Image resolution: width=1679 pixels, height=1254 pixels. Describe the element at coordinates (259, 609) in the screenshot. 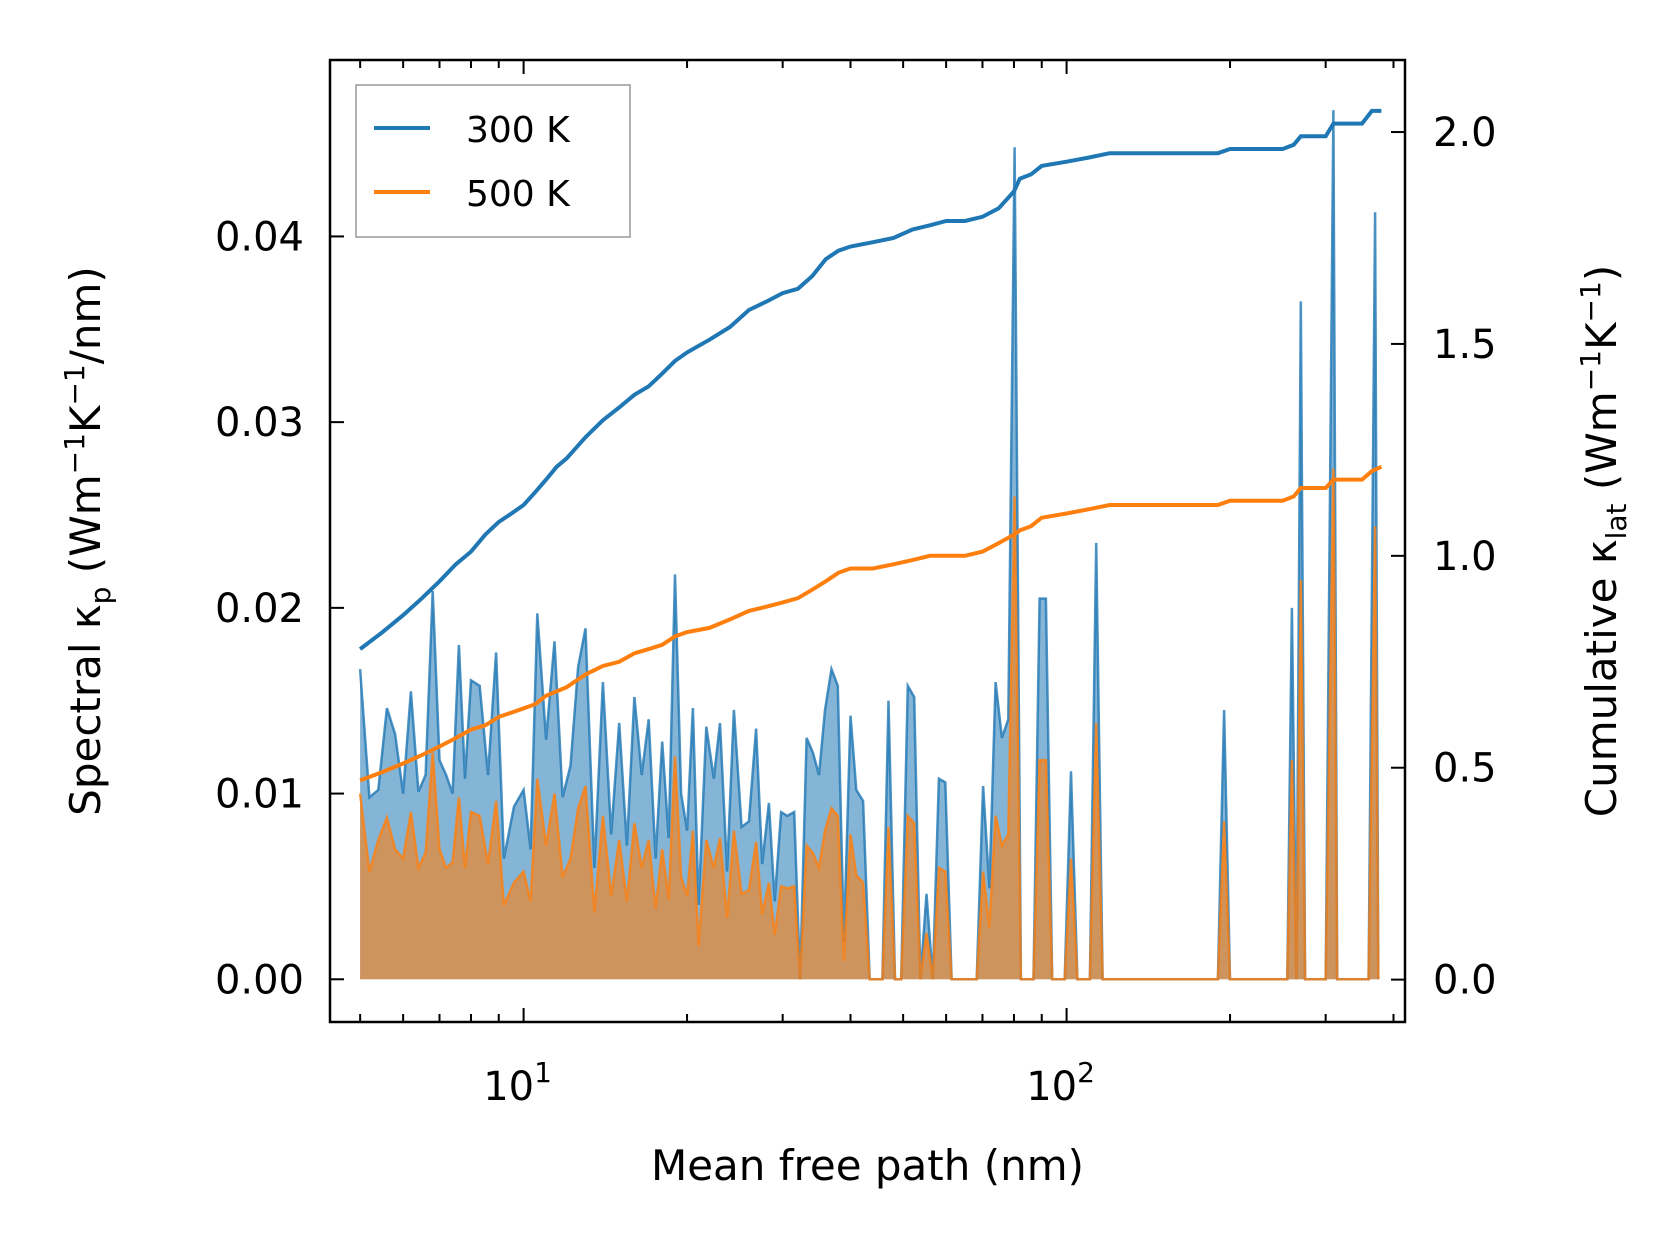

I see `y-left-tick-label: 0.02` at that location.